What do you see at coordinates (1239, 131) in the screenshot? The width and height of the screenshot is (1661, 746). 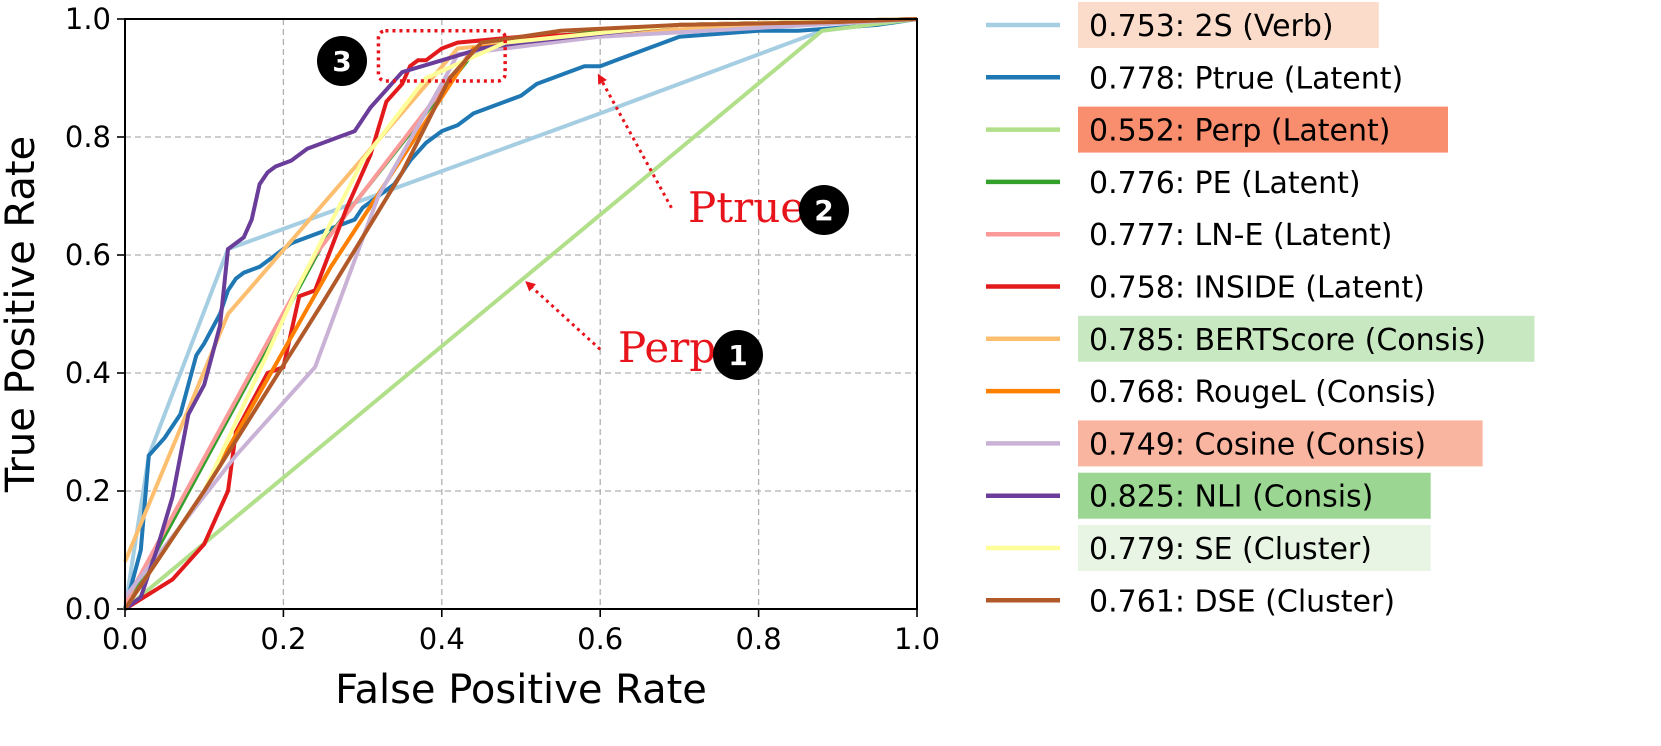 I see `legend-label: 0.552: Perp (Latent)` at bounding box center [1239, 131].